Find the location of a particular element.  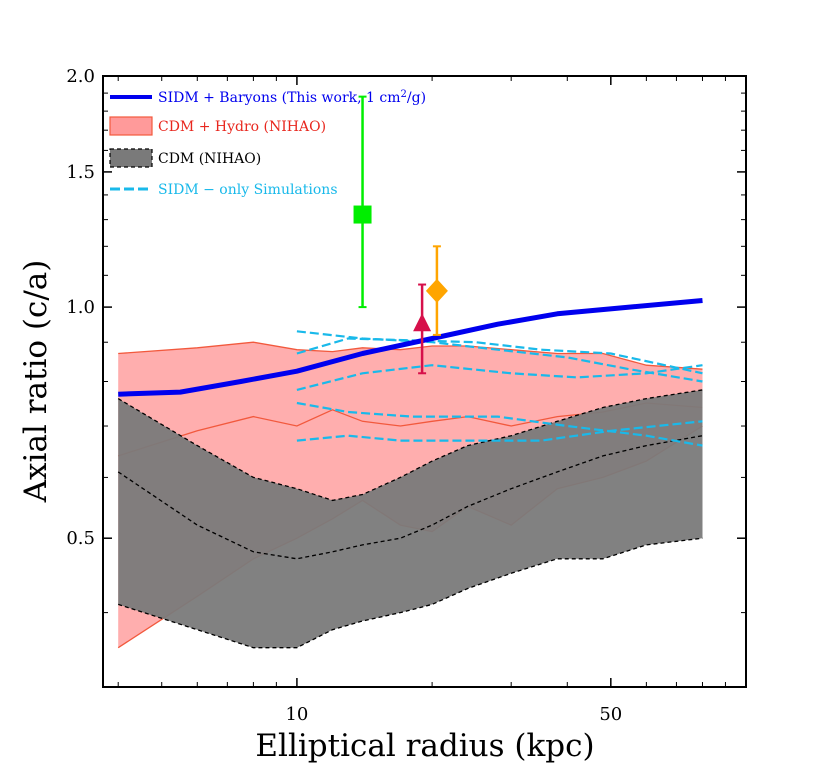

observation-triangle-marker is located at coordinates (422, 322).